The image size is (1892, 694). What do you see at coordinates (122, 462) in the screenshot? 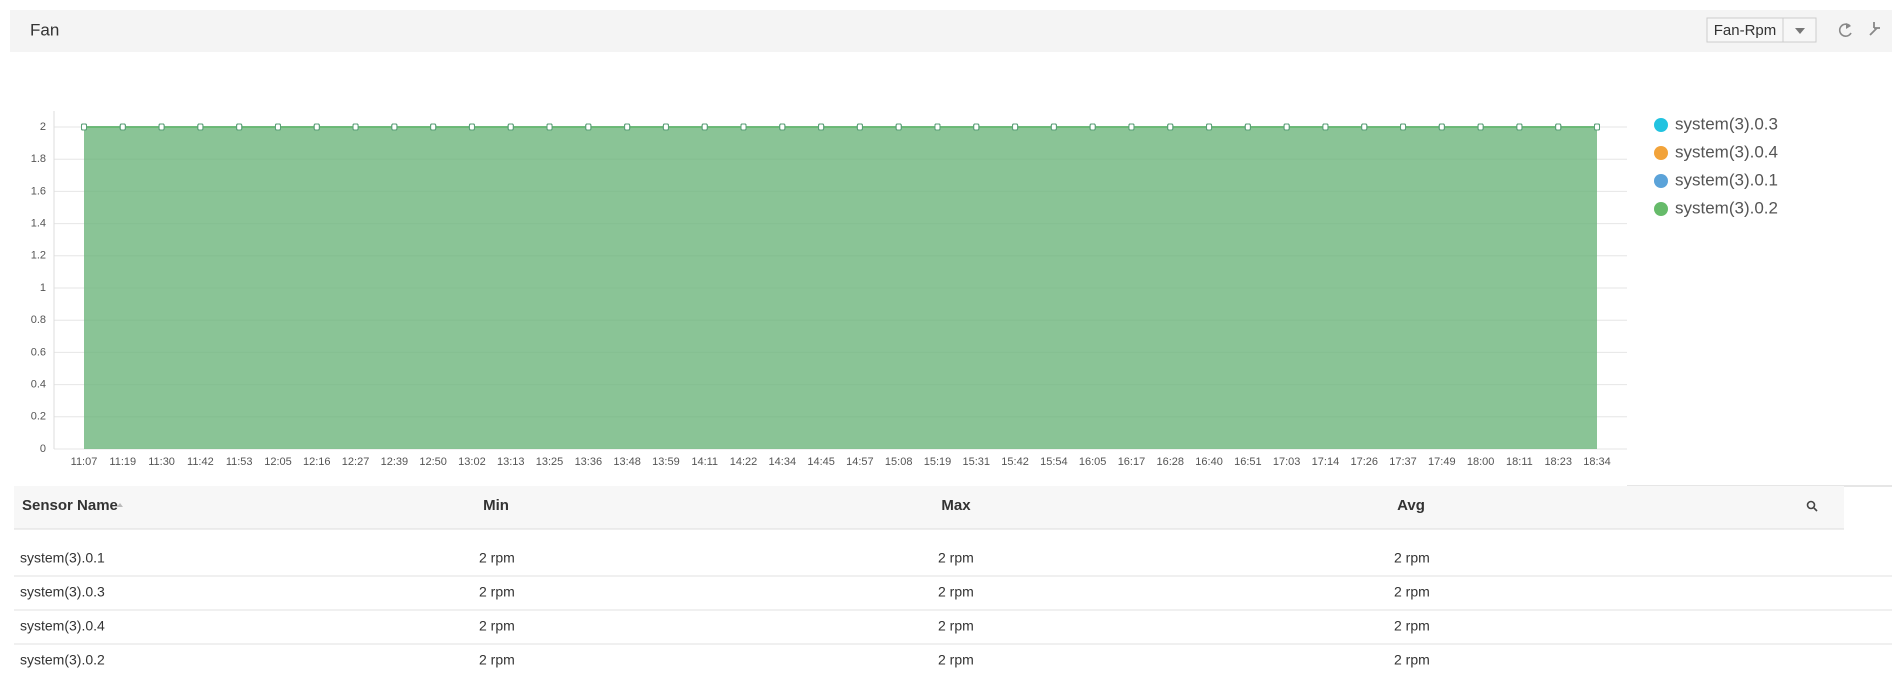
I see `x-tick-label: 11:19` at bounding box center [122, 462].